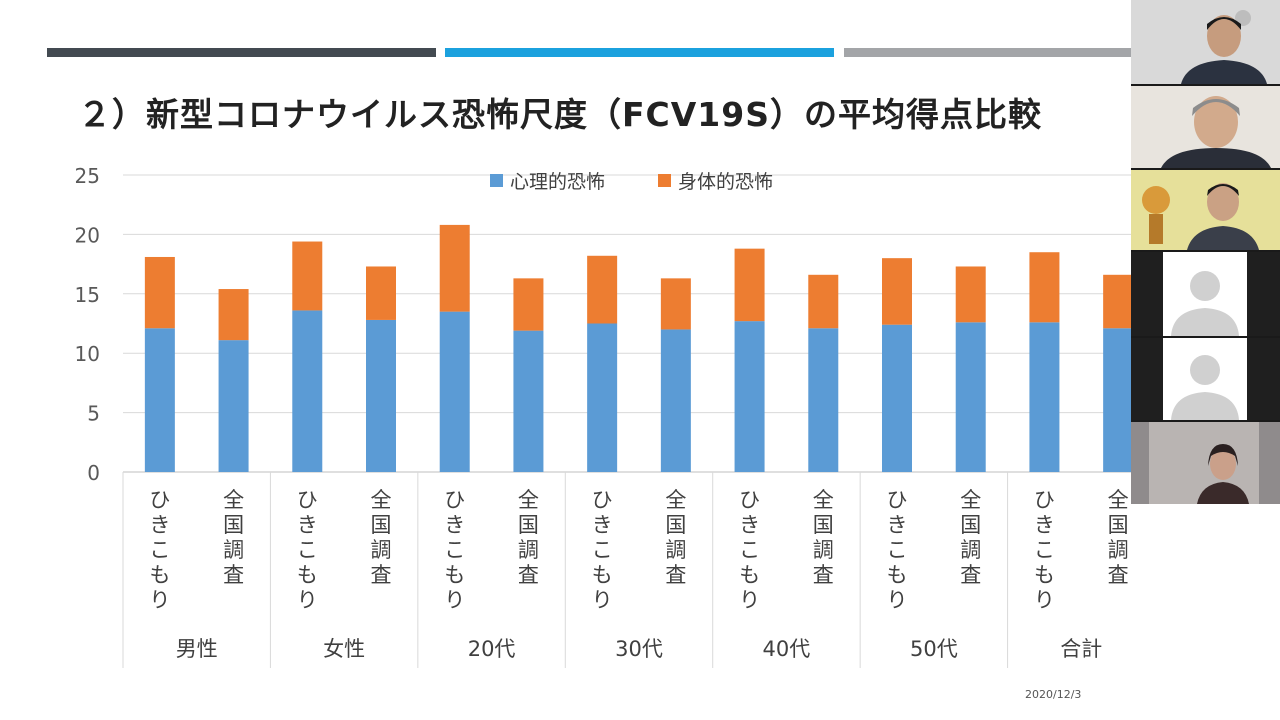 The height and width of the screenshot is (720, 1280). I want to click on participant-1-avatar, so click(1205, 42).